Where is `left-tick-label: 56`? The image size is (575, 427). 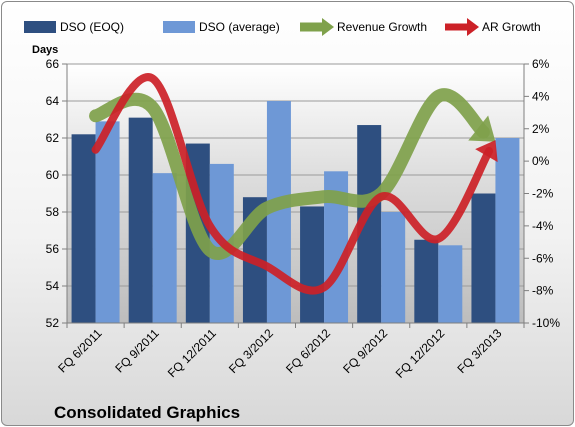
left-tick-label: 56 is located at coordinates (53, 249).